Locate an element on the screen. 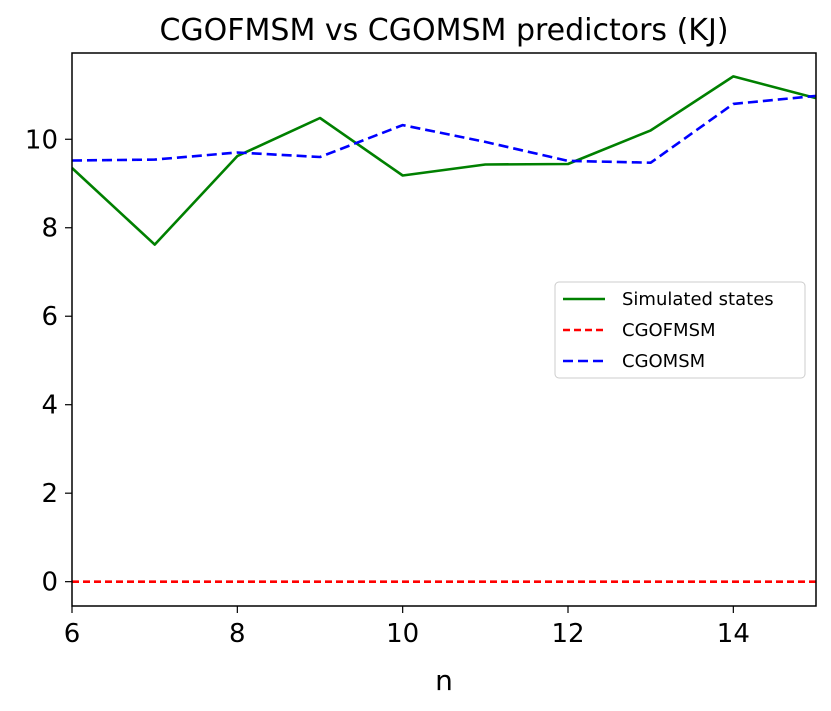  y-tick-label: 4 is located at coordinates (49, 406).